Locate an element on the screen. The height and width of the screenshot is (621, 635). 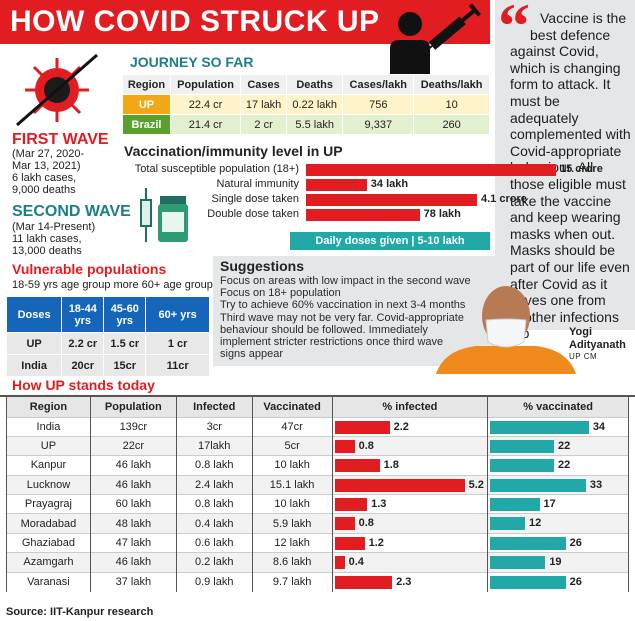
bar-value-label: 1.3 is located at coordinates (379, 504).